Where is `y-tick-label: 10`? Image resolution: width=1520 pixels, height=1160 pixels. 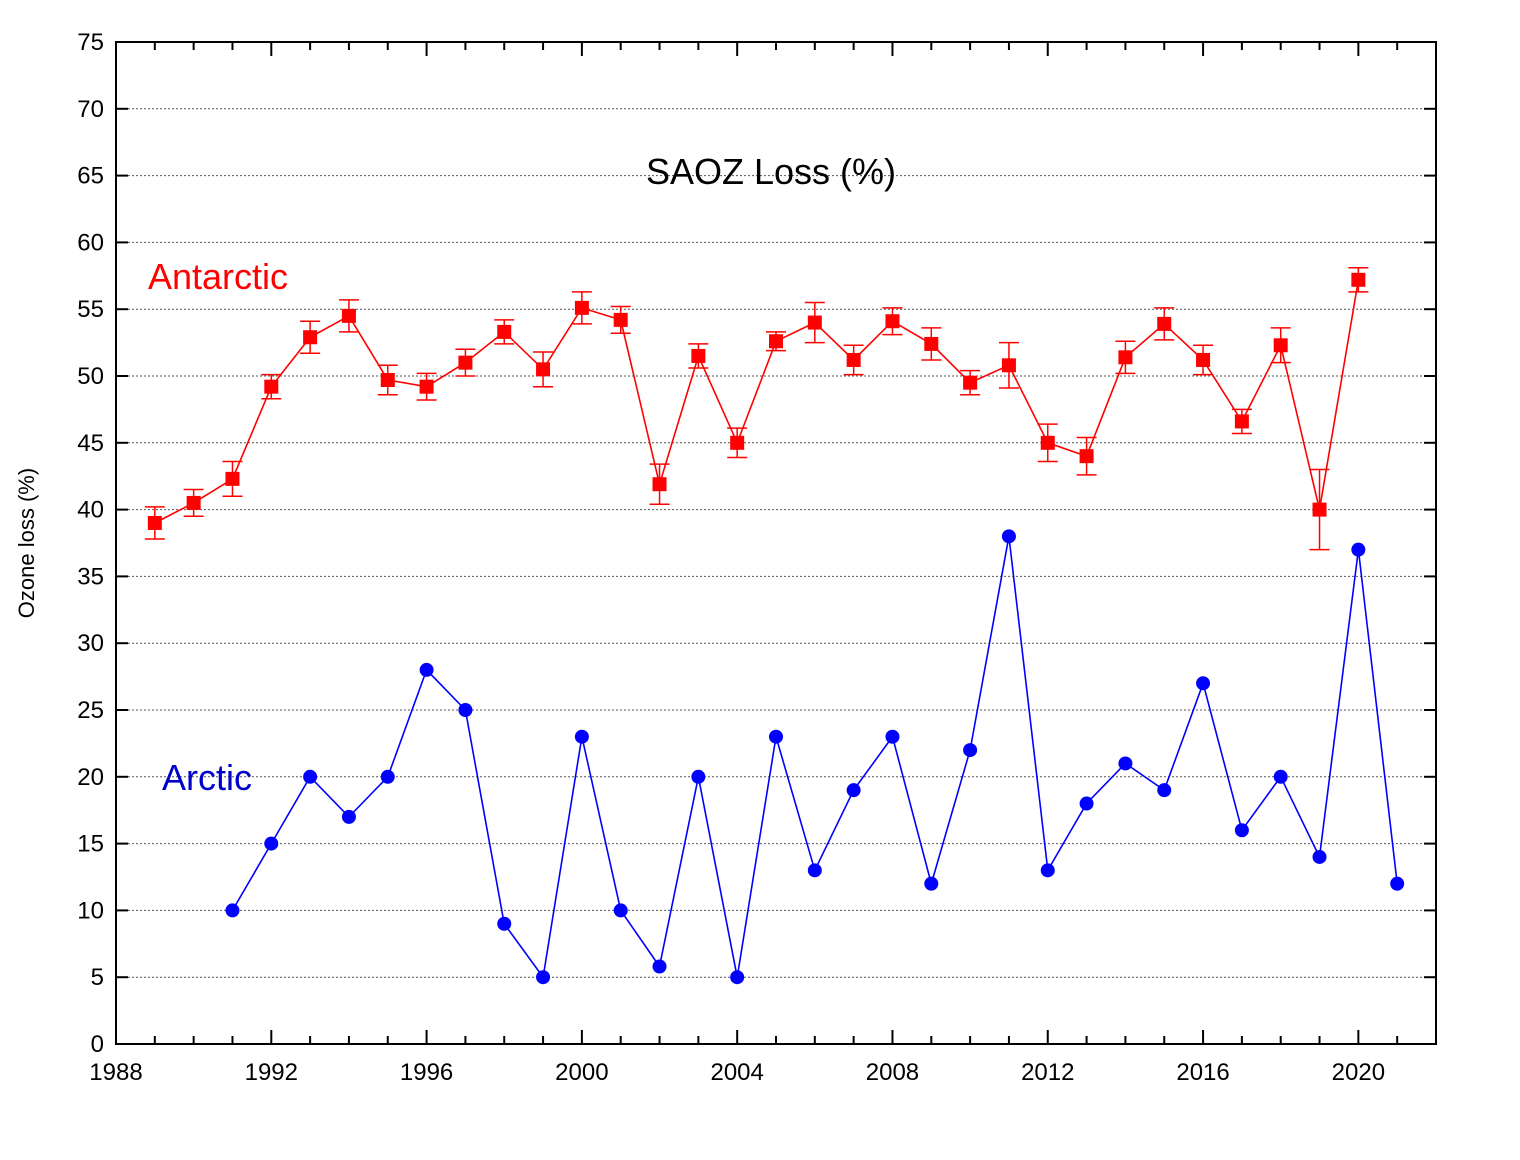 y-tick-label: 10 is located at coordinates (90, 910).